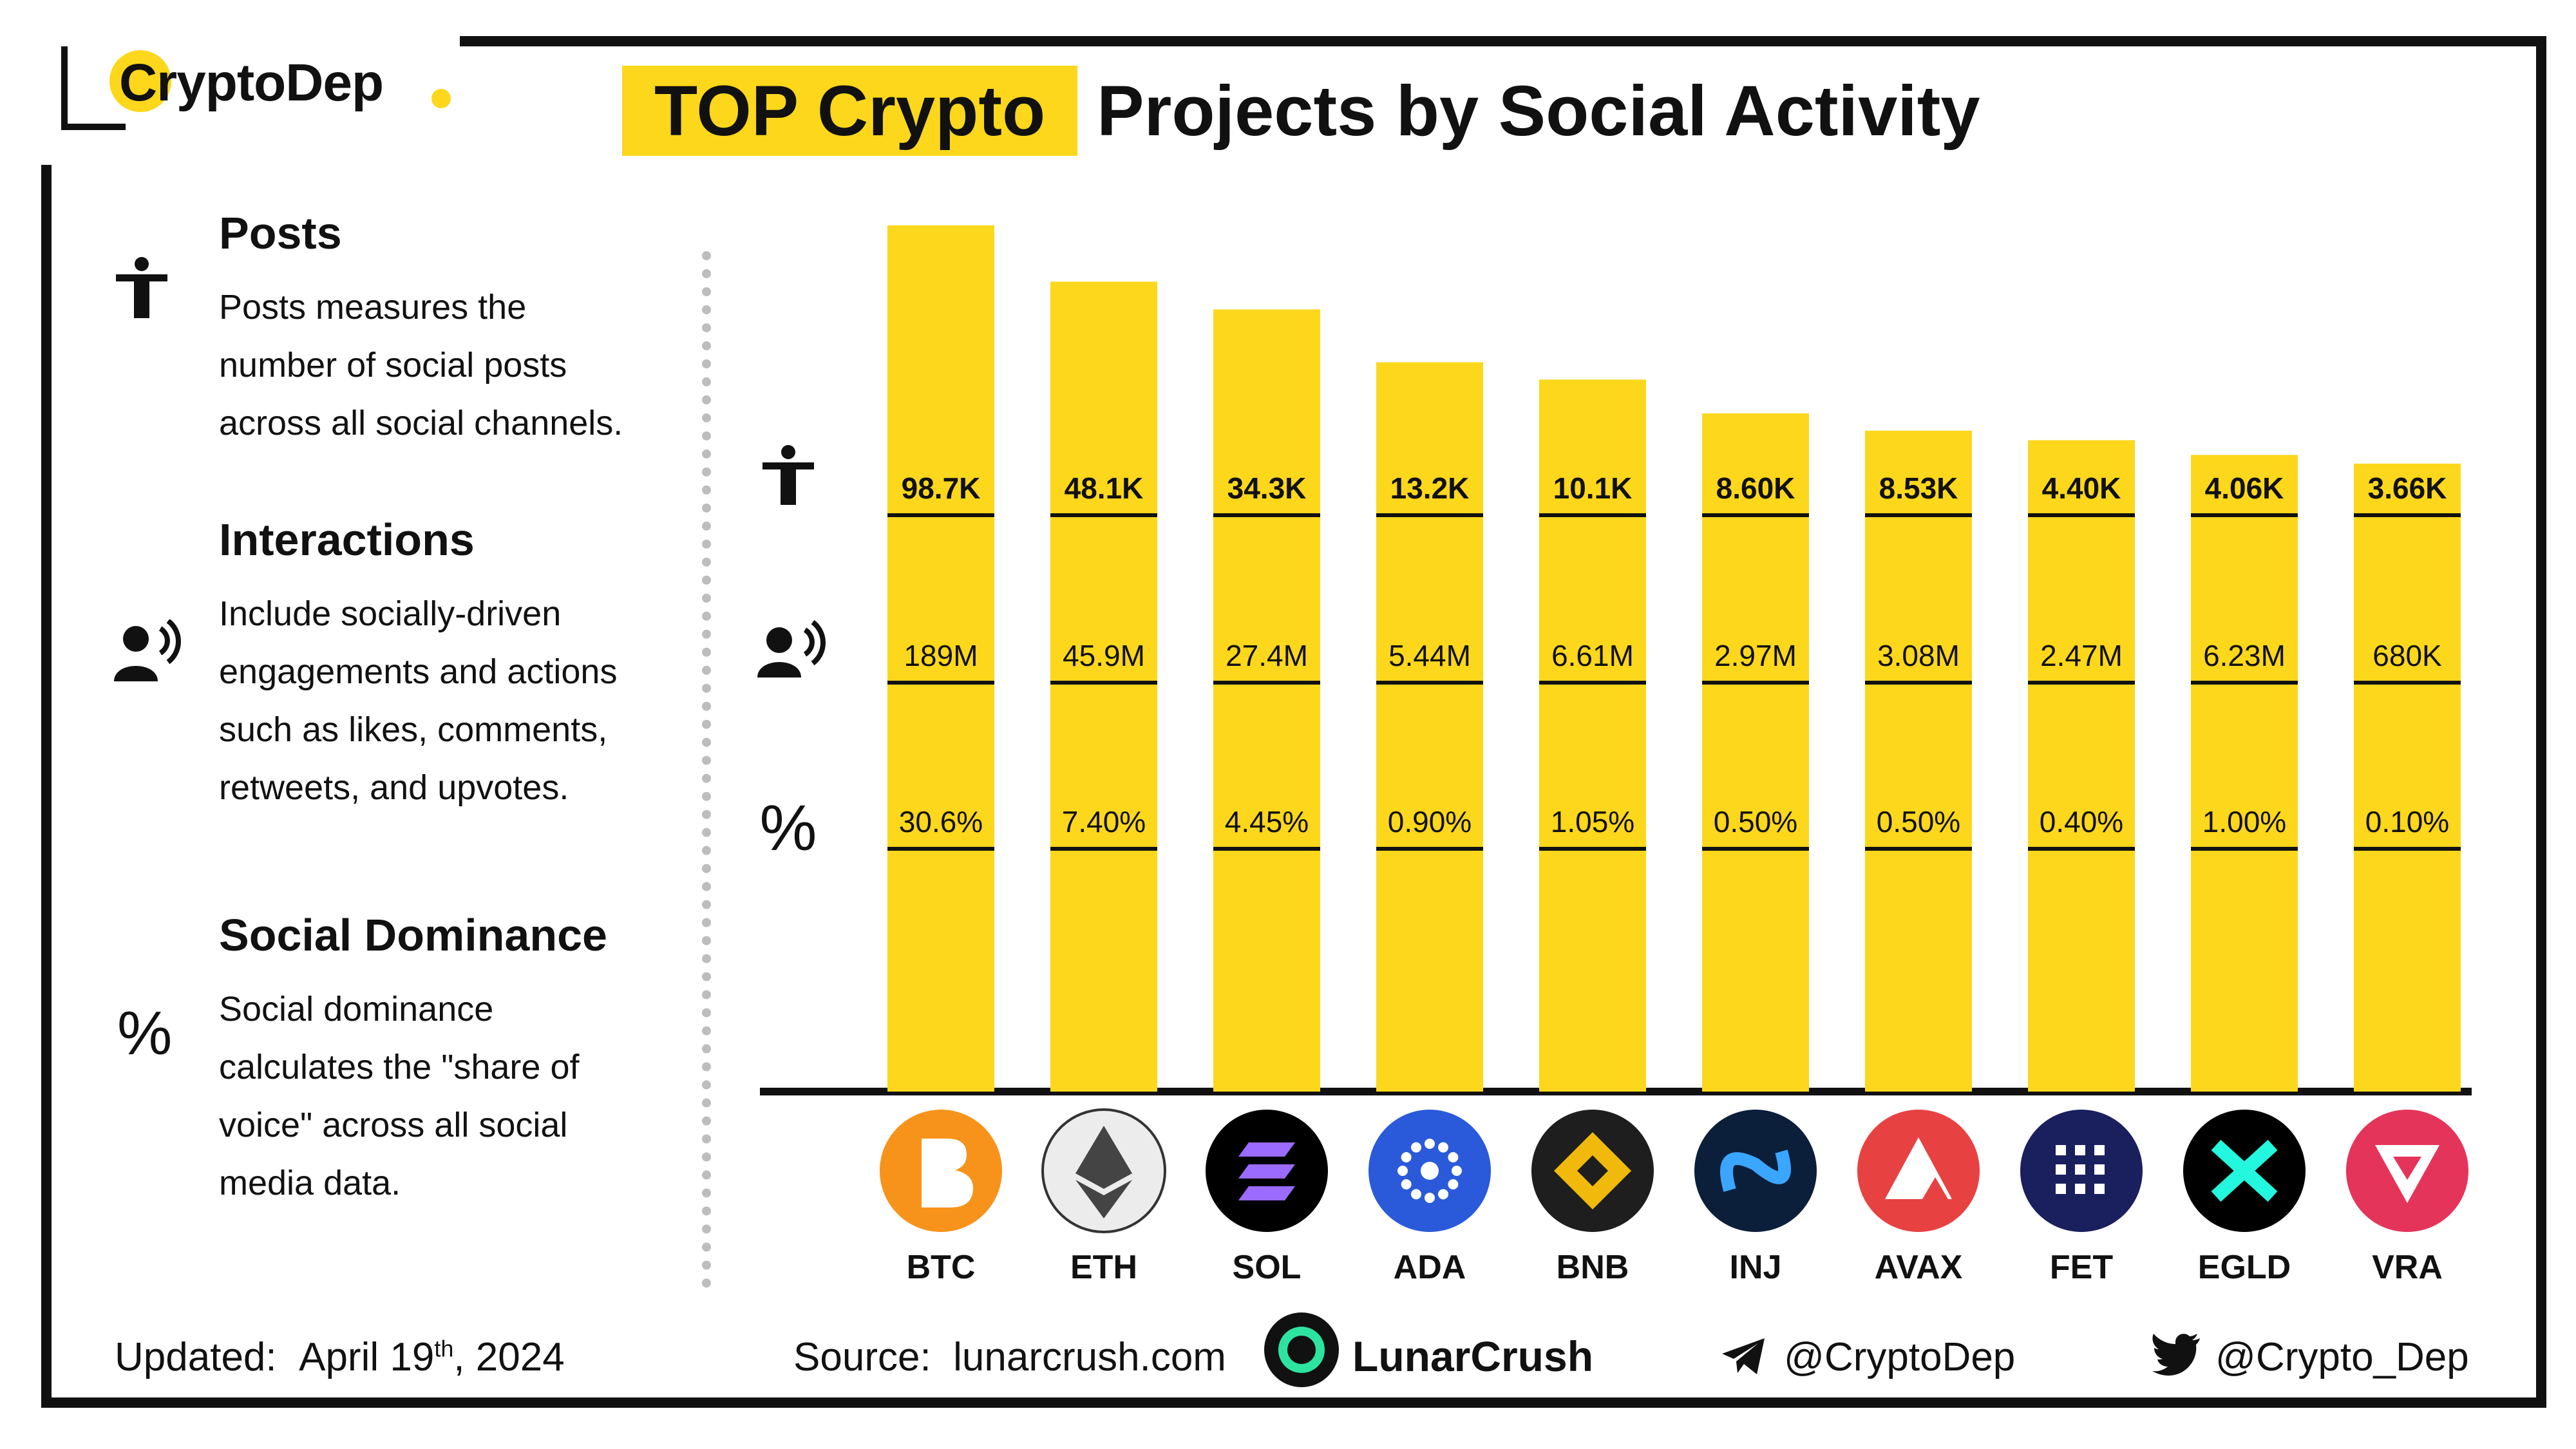 This screenshot has width=2576, height=1449. I want to click on data-label-posts: 10.1K, so click(1593, 488).